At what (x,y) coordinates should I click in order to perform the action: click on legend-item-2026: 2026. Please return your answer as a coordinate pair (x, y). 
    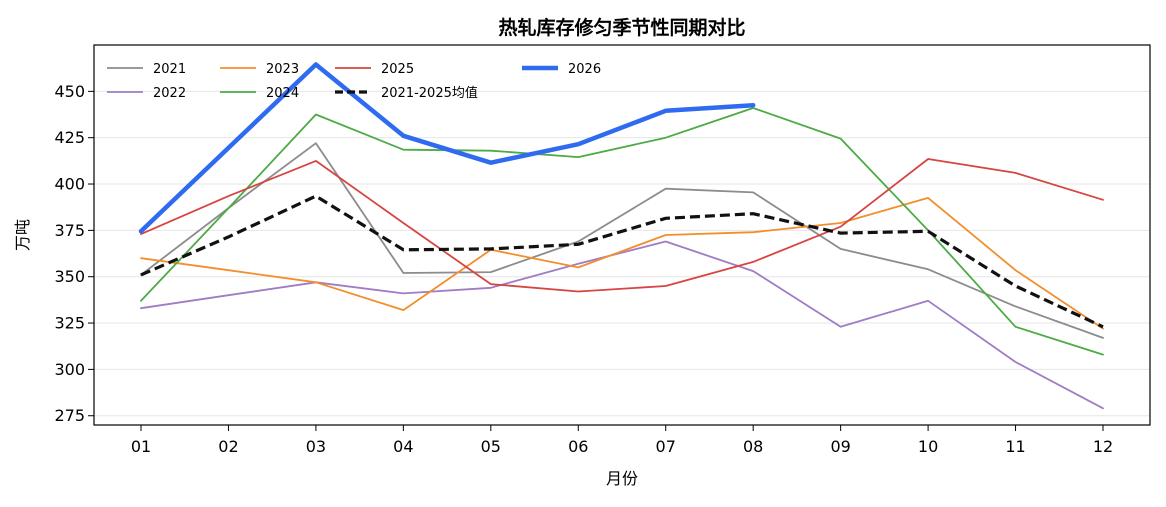
    Looking at the image, I should click on (561, 69).